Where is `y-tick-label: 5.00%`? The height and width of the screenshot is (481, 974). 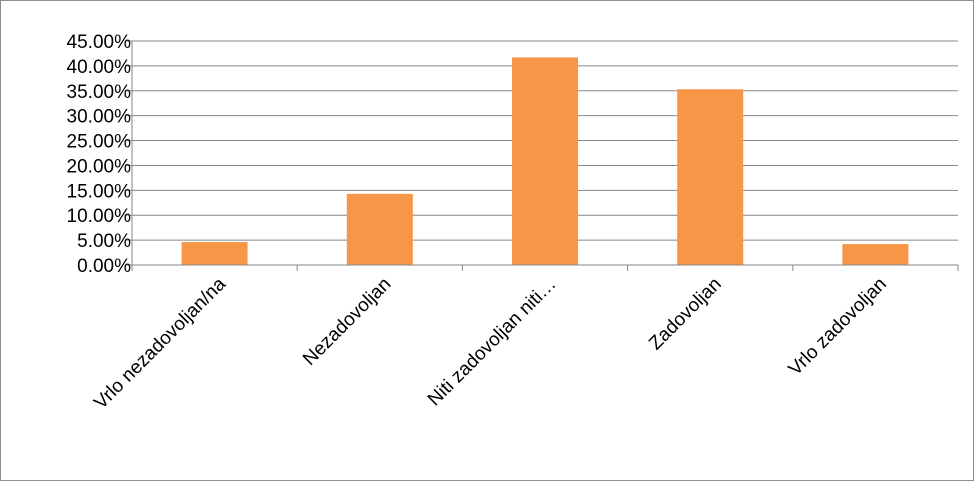
y-tick-label: 5.00% is located at coordinates (104, 241).